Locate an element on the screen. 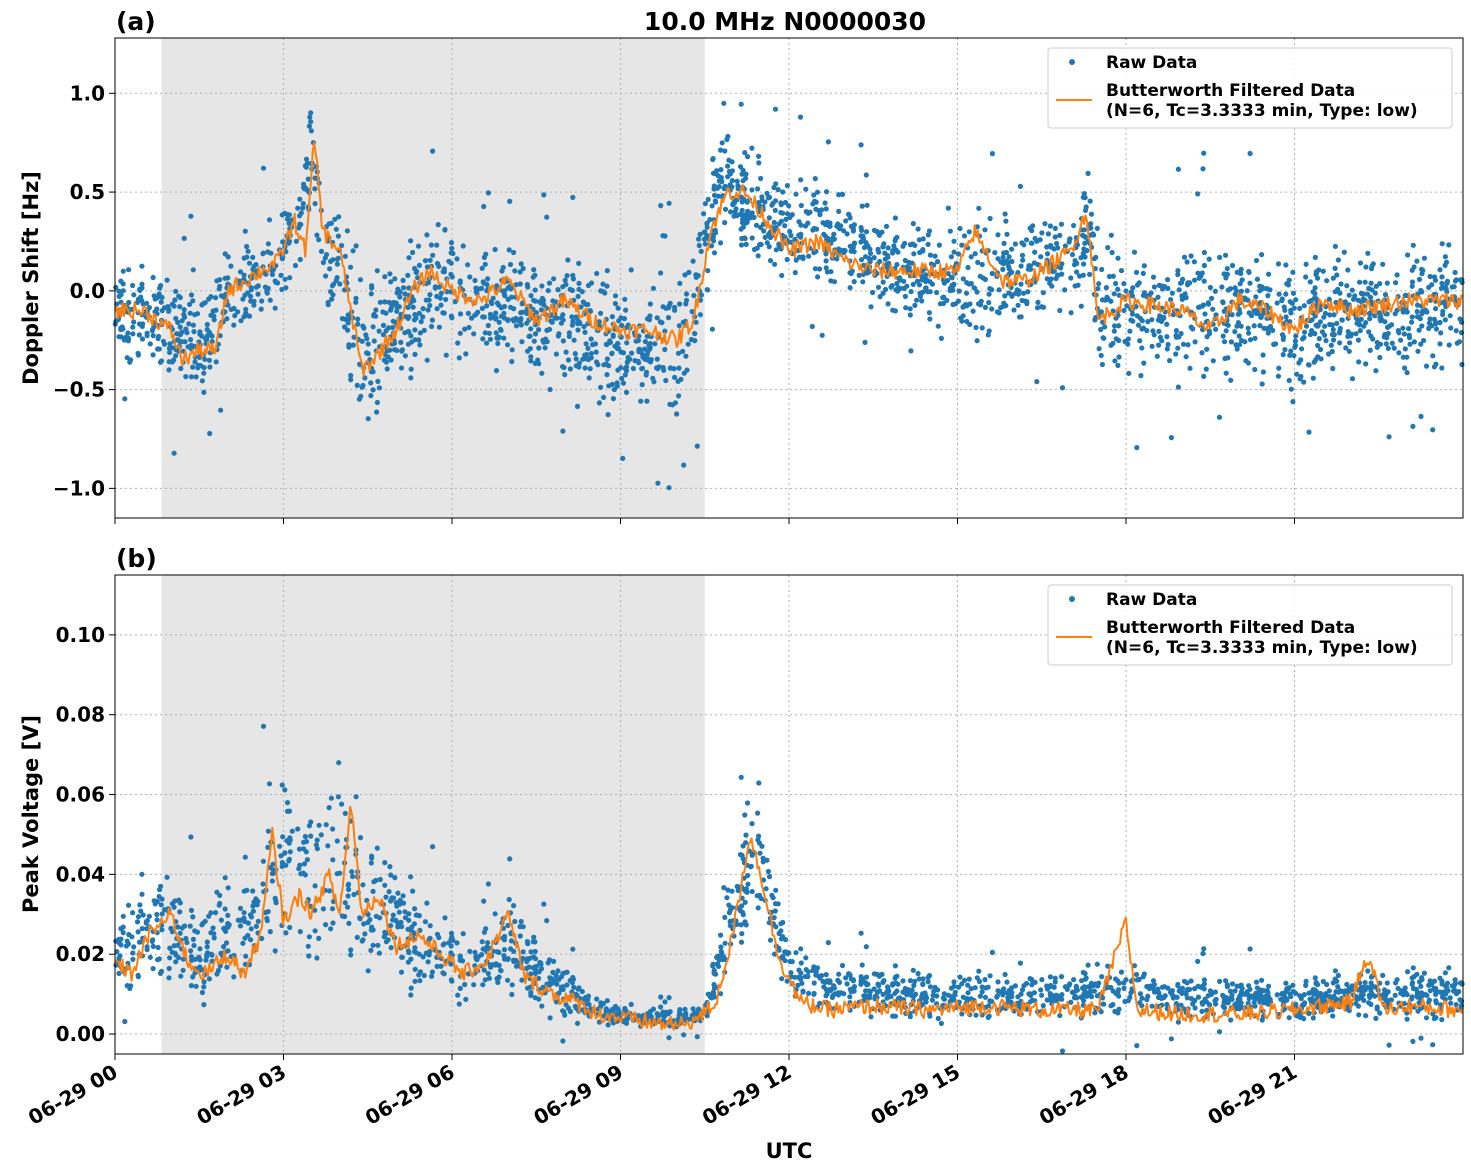 The image size is (1471, 1172). y-axis-label-a: Doppler Shift [Hz] is located at coordinates (31, 278).